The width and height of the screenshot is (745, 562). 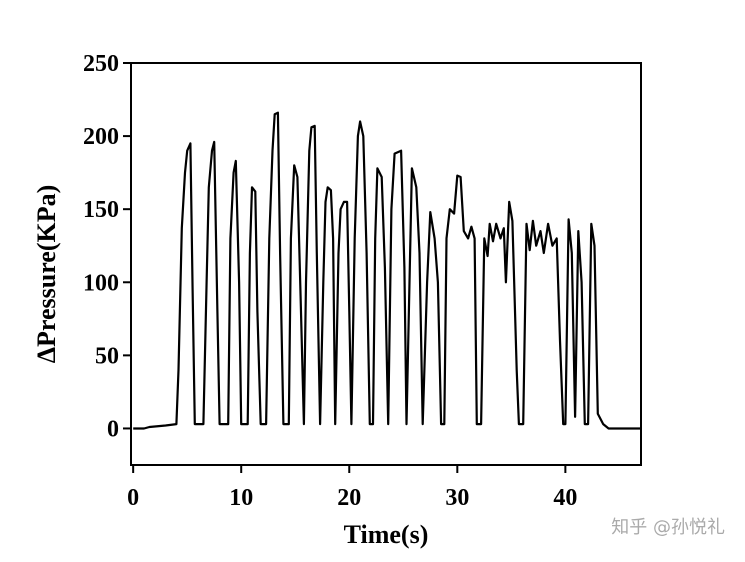 I want to click on watermark: 知乎 @孙悦礼, so click(x=668, y=527).